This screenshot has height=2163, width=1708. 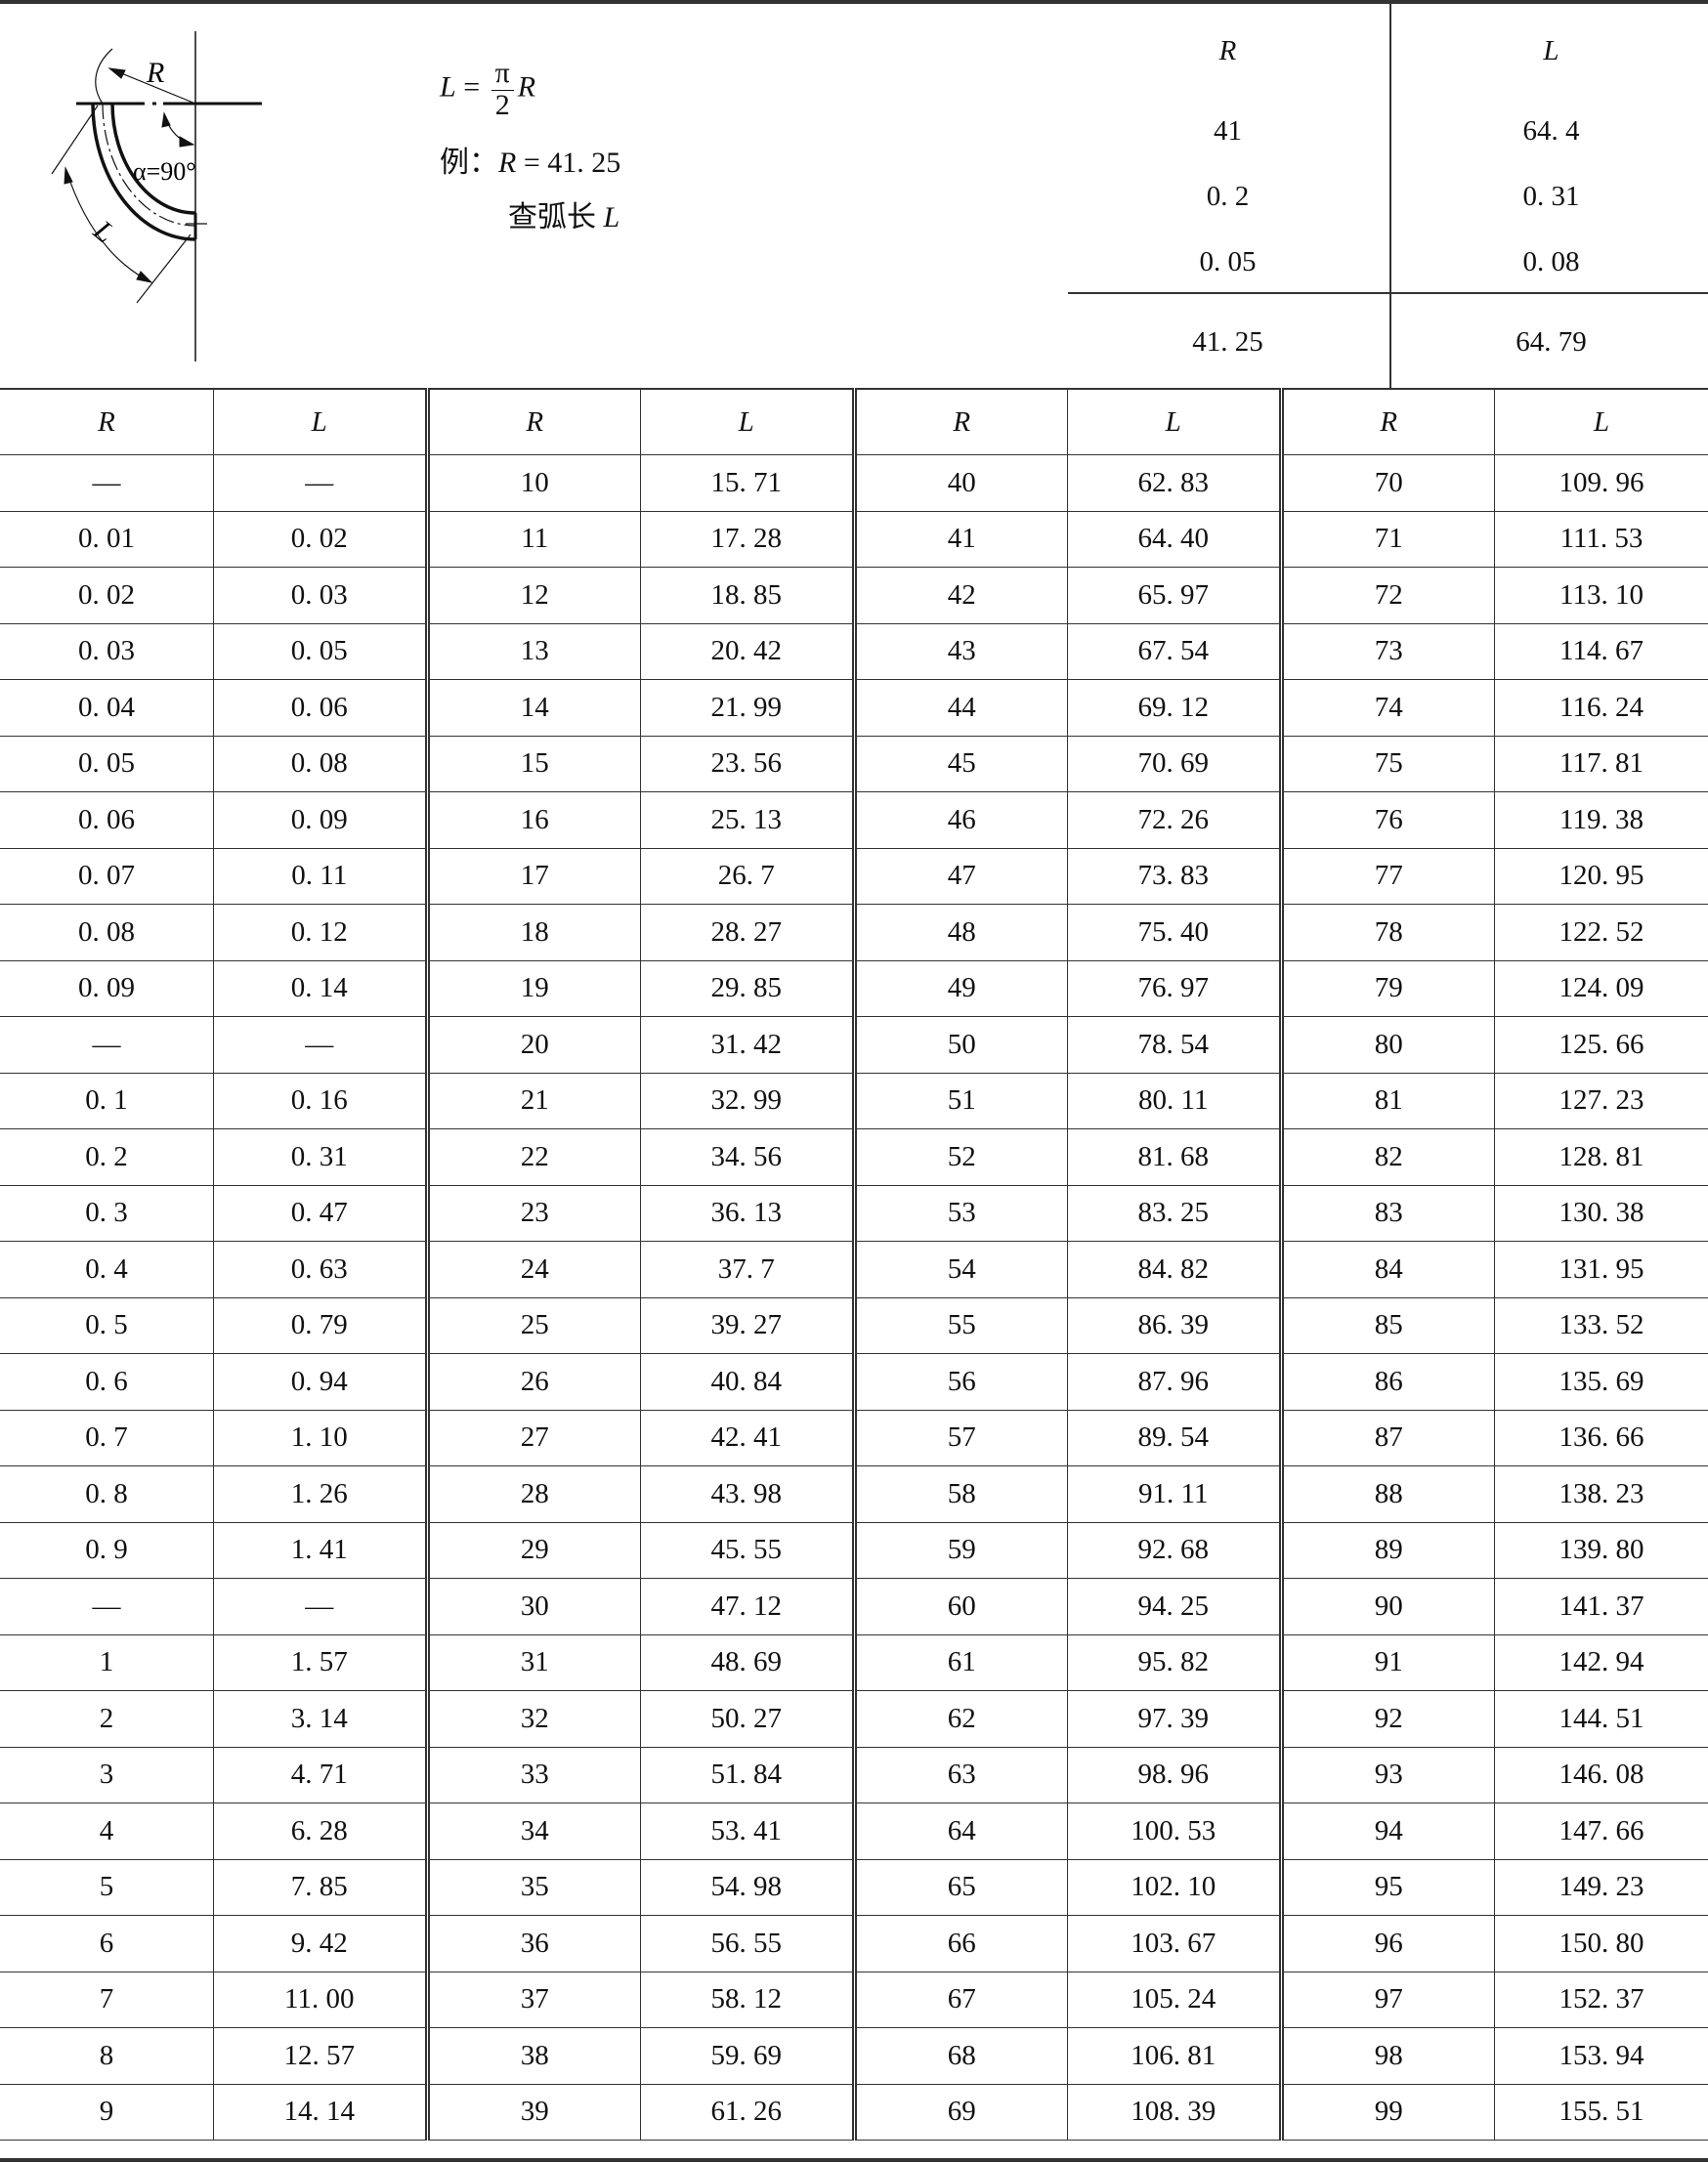 What do you see at coordinates (532, 1437) in the screenshot?
I see `cell-r: 27` at bounding box center [532, 1437].